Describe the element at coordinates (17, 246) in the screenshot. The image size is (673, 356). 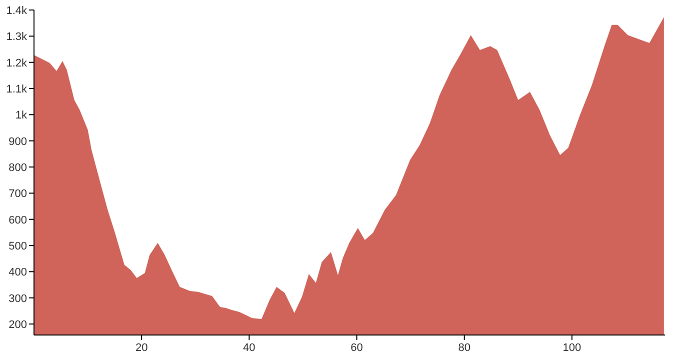
I see `y-tick-label: 500` at that location.